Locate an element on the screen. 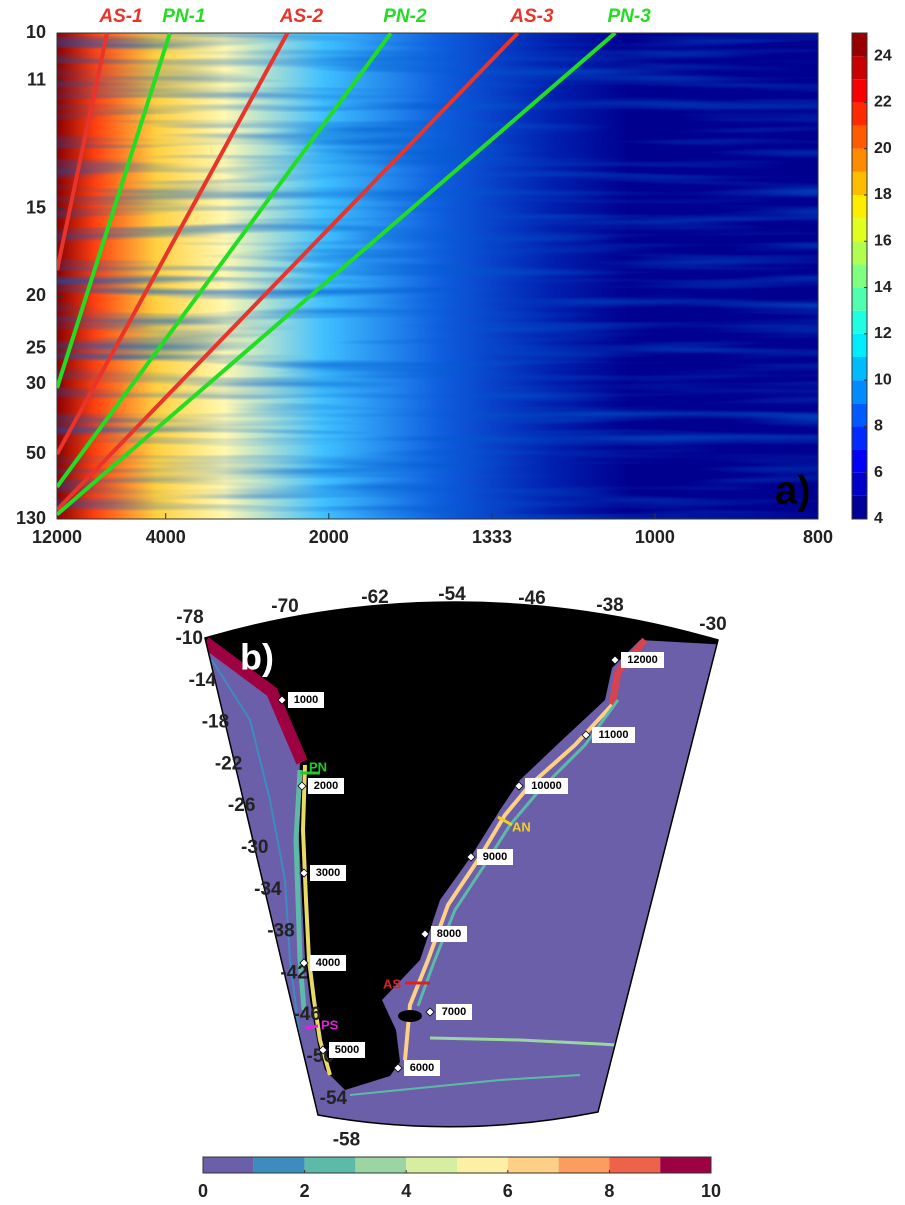 Image resolution: width=905 pixels, height=1205 pixels. section-label: PN is located at coordinates (318, 766).